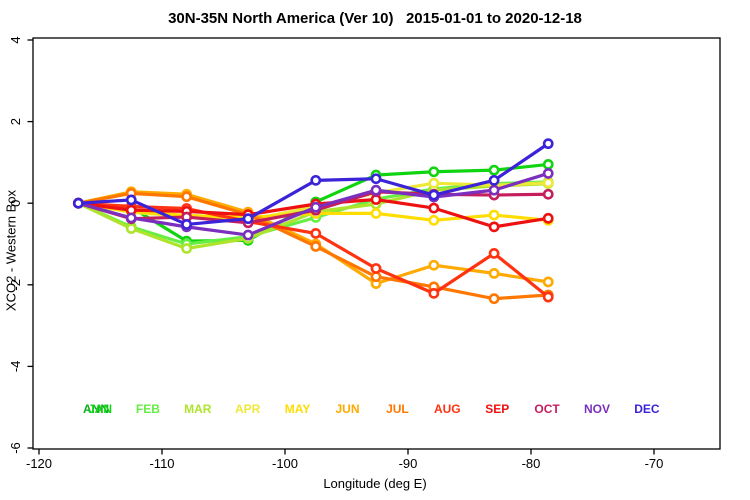  What do you see at coordinates (447, 409) in the screenshot?
I see `legend-label-aug: AUG` at bounding box center [447, 409].